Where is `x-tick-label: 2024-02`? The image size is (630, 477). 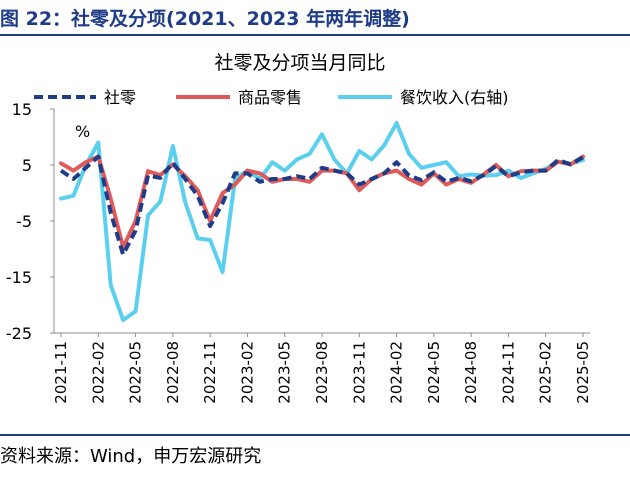
x-tick-label: 2024-02 is located at coordinates (397, 372).